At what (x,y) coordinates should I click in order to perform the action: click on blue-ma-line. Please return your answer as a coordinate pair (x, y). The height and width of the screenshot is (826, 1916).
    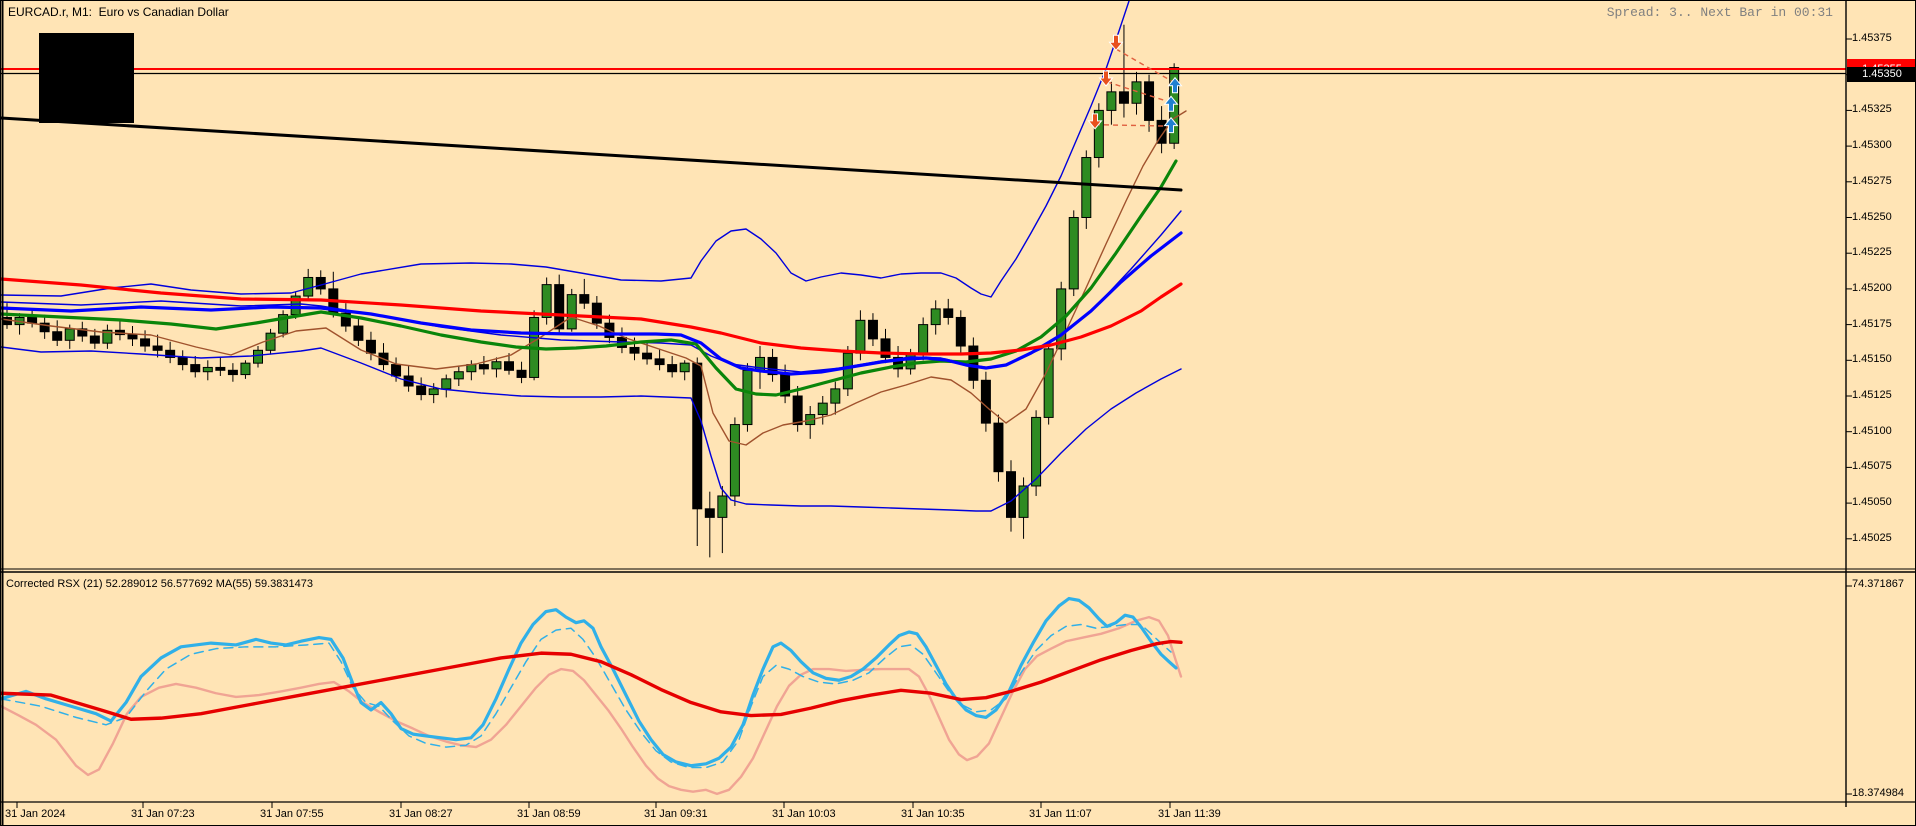
    Looking at the image, I should click on (592, 303).